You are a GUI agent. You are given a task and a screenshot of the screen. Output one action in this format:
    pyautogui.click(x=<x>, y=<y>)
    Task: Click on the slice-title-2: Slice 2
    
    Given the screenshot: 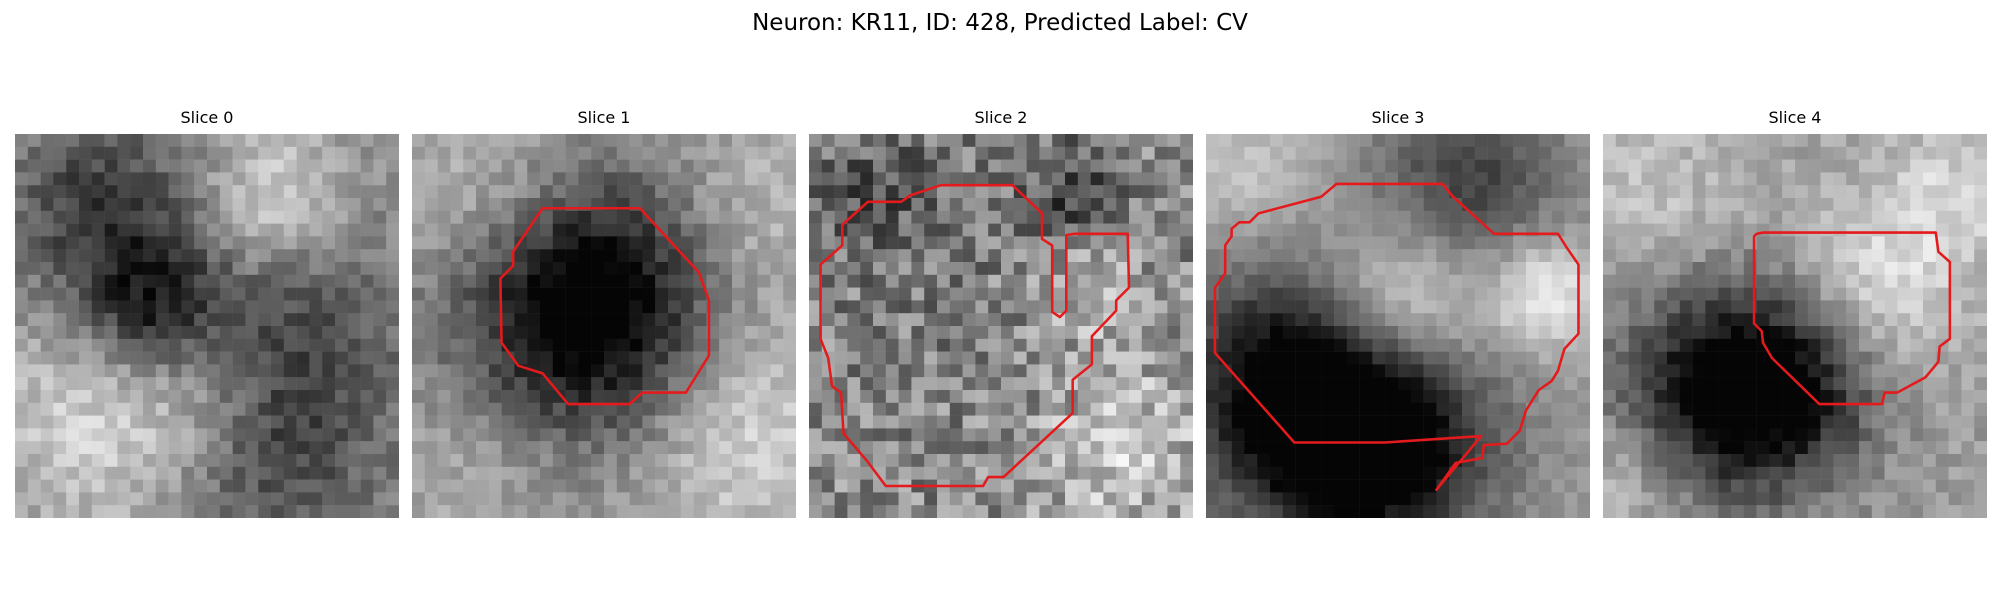 What is the action you would take?
    pyautogui.click(x=1001, y=117)
    